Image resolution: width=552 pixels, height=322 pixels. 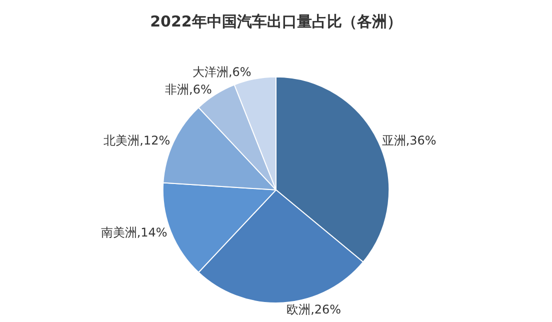 I want to click on slice-label: 非洲,6%, so click(x=188, y=89).